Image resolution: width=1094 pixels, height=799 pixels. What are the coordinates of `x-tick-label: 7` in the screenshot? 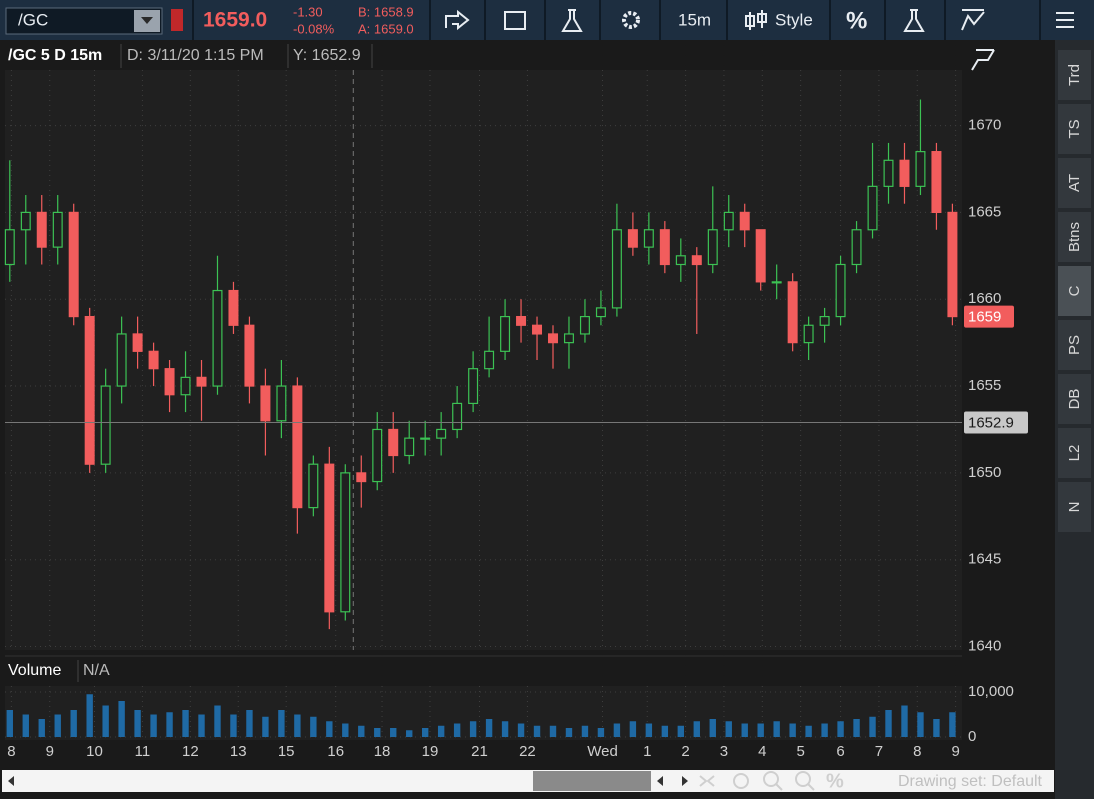 It's located at (879, 751).